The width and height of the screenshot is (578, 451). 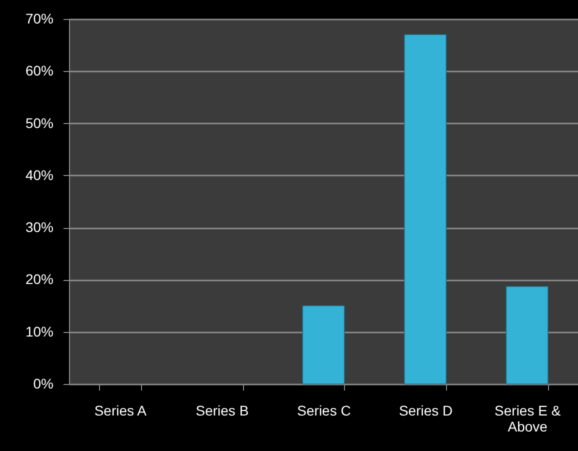 What do you see at coordinates (39, 122) in the screenshot?
I see `y-tick-label: 50%` at bounding box center [39, 122].